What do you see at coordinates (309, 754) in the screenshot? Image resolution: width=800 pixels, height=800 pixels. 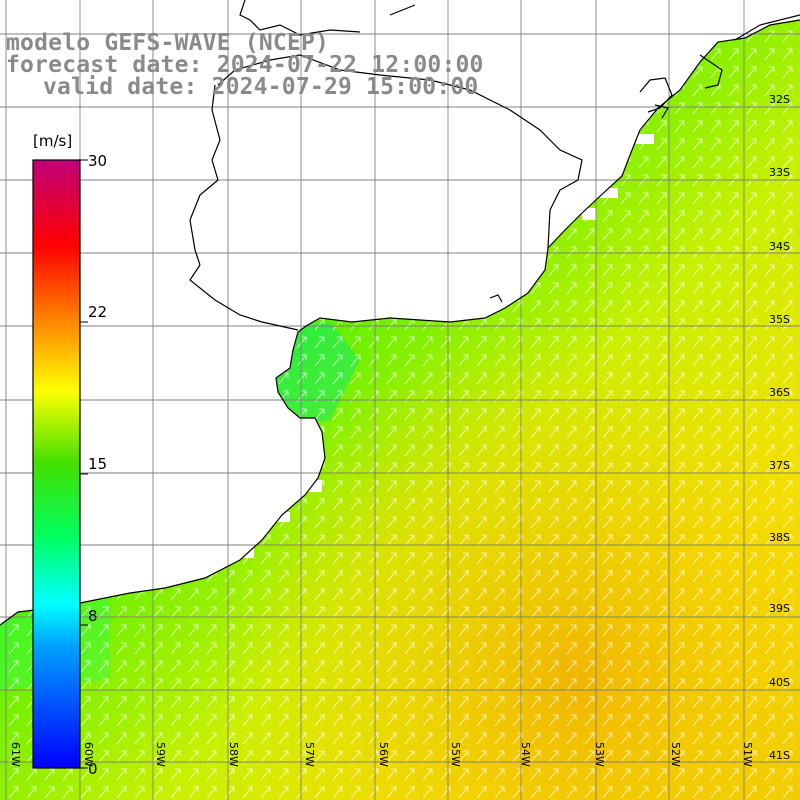 I see `lon-label: 57W` at bounding box center [309, 754].